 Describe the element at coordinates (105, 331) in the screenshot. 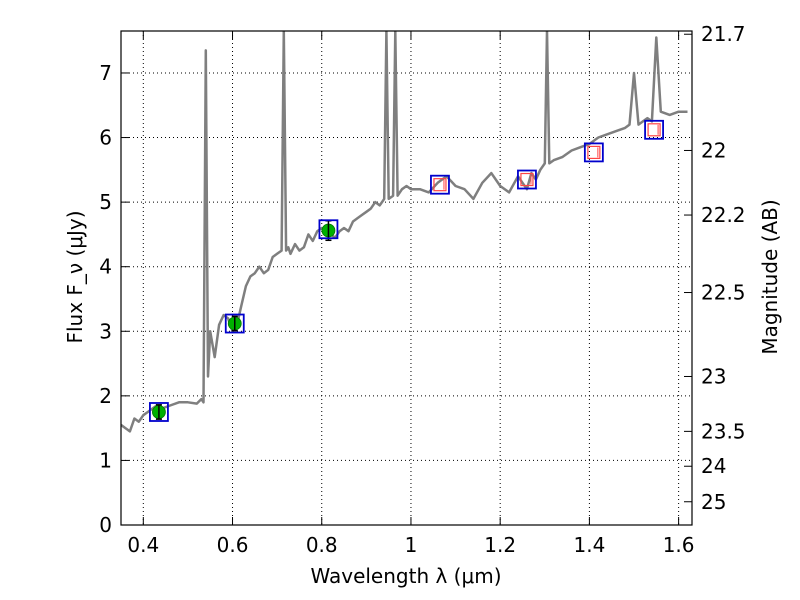

I see `y-tick-label: 3` at that location.